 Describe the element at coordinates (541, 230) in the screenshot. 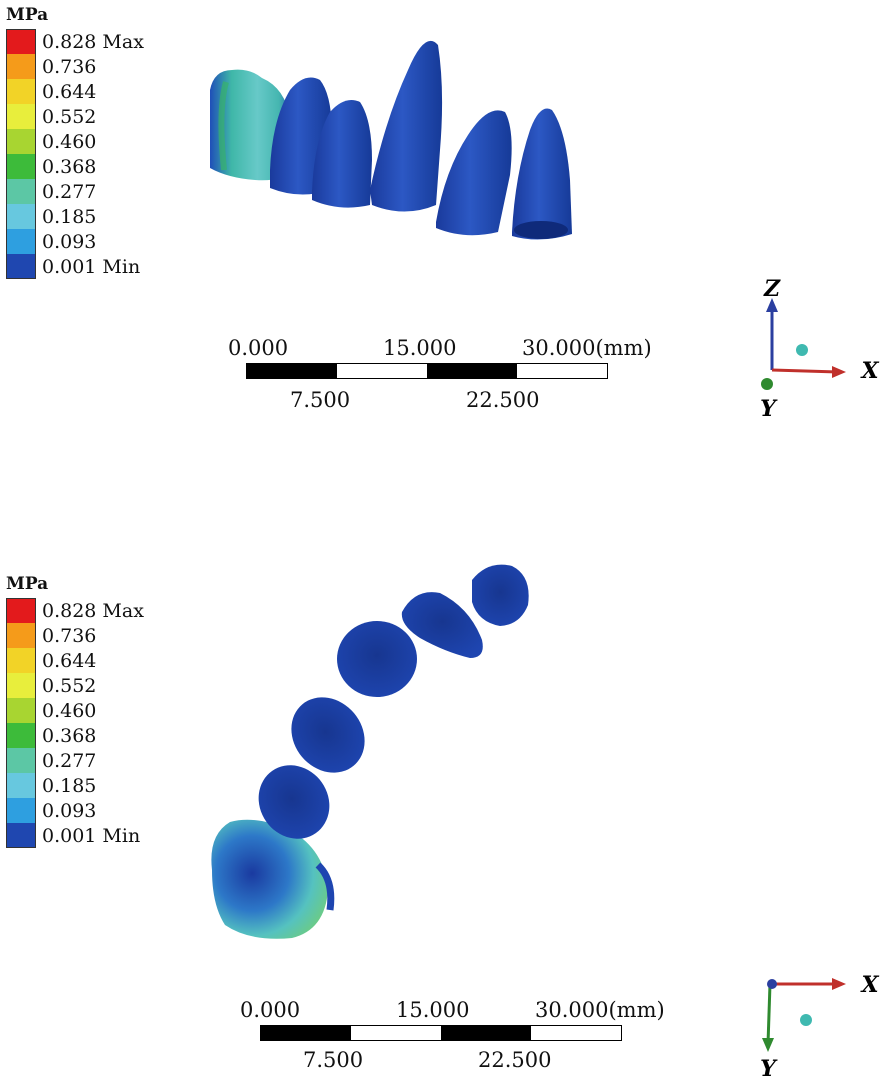

I see `tooth-6-base` at that location.